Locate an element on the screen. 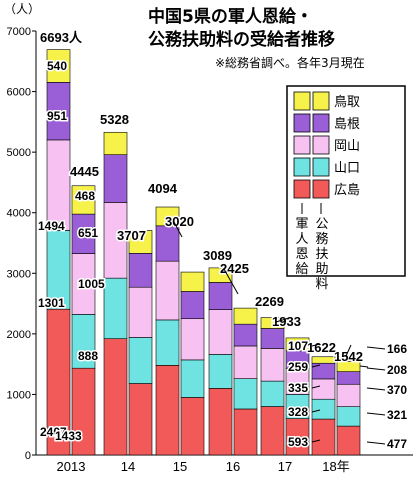 The image size is (417, 480). segment-value-label: 651 is located at coordinates (88, 233).